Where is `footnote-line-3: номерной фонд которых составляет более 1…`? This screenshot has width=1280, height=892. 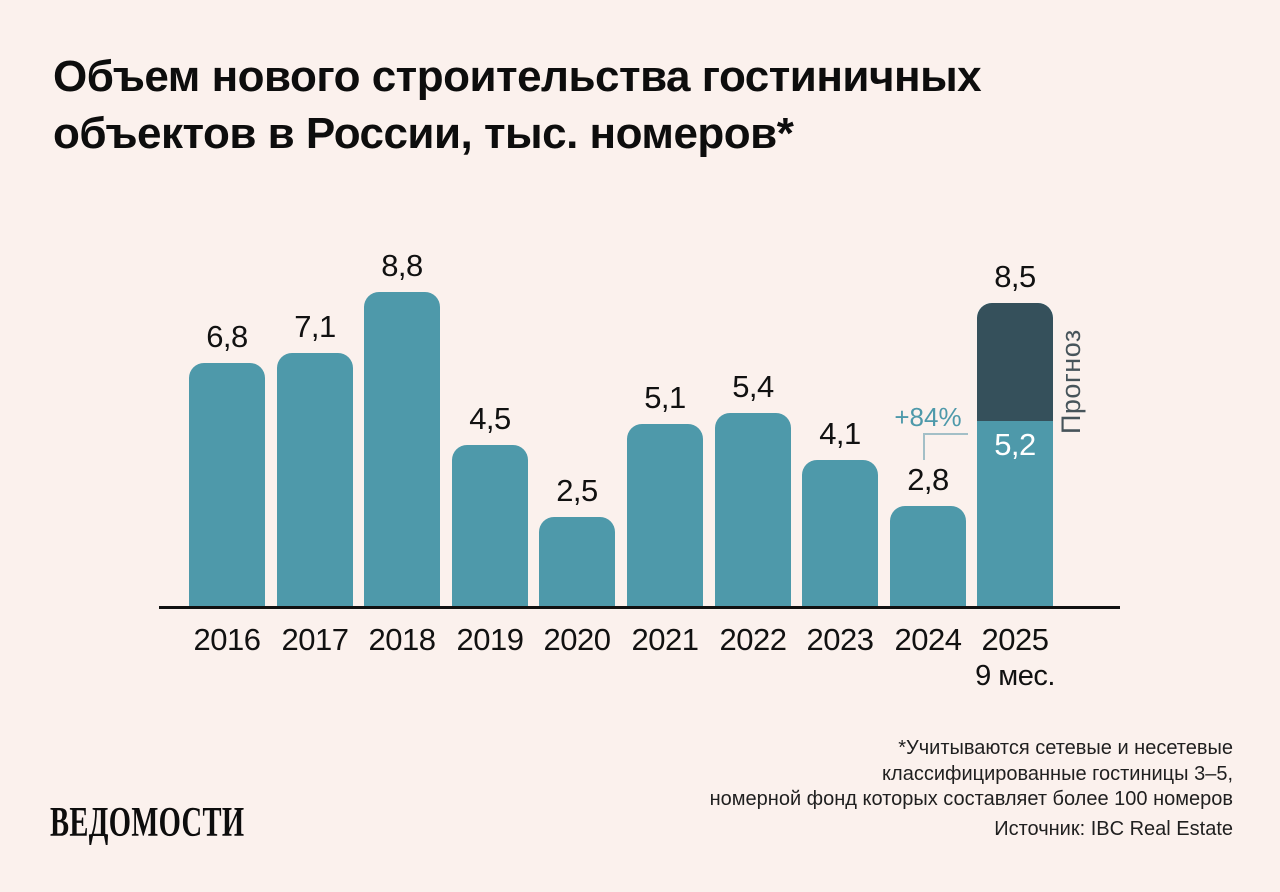 footnote-line-3: номерной фонд которых составляет более 1… is located at coordinates (971, 799).